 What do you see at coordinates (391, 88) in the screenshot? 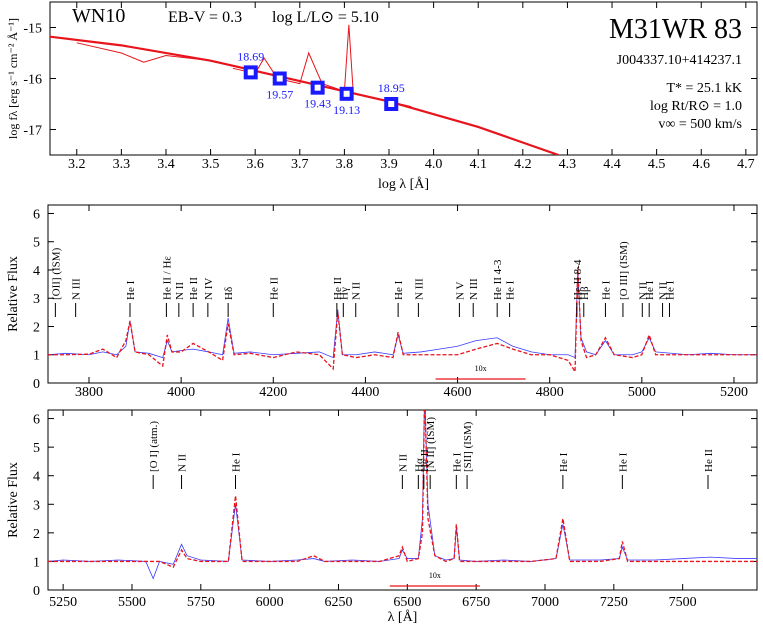
I see `magnitude-label: 18.95` at bounding box center [391, 88].